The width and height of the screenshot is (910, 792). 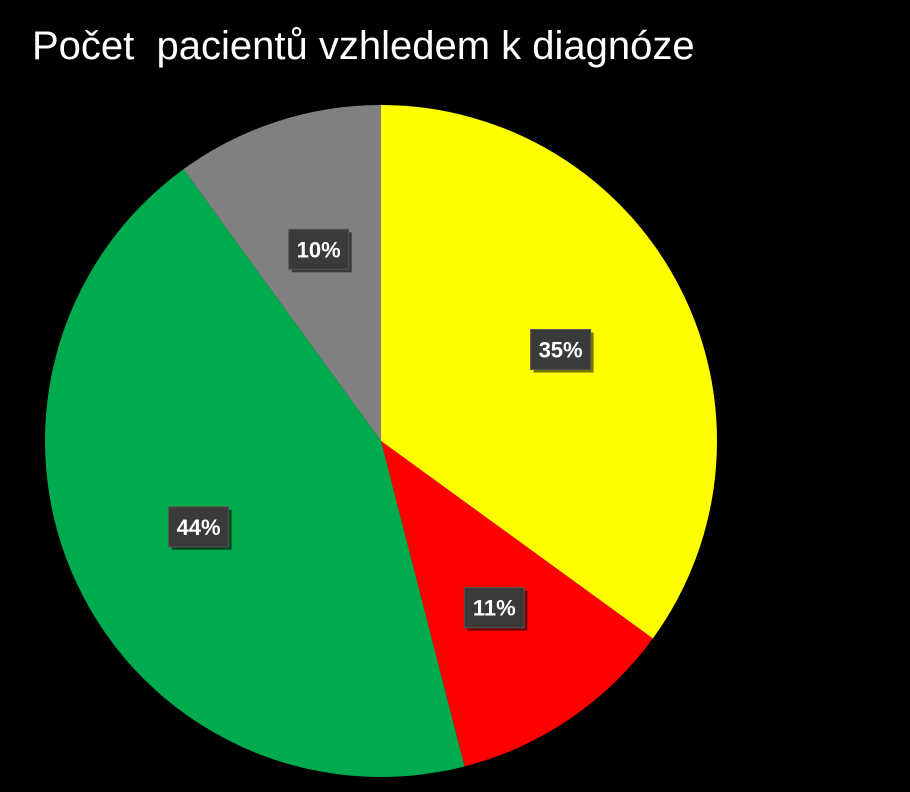 I want to click on pie-data-label: 11%, so click(x=495, y=609).